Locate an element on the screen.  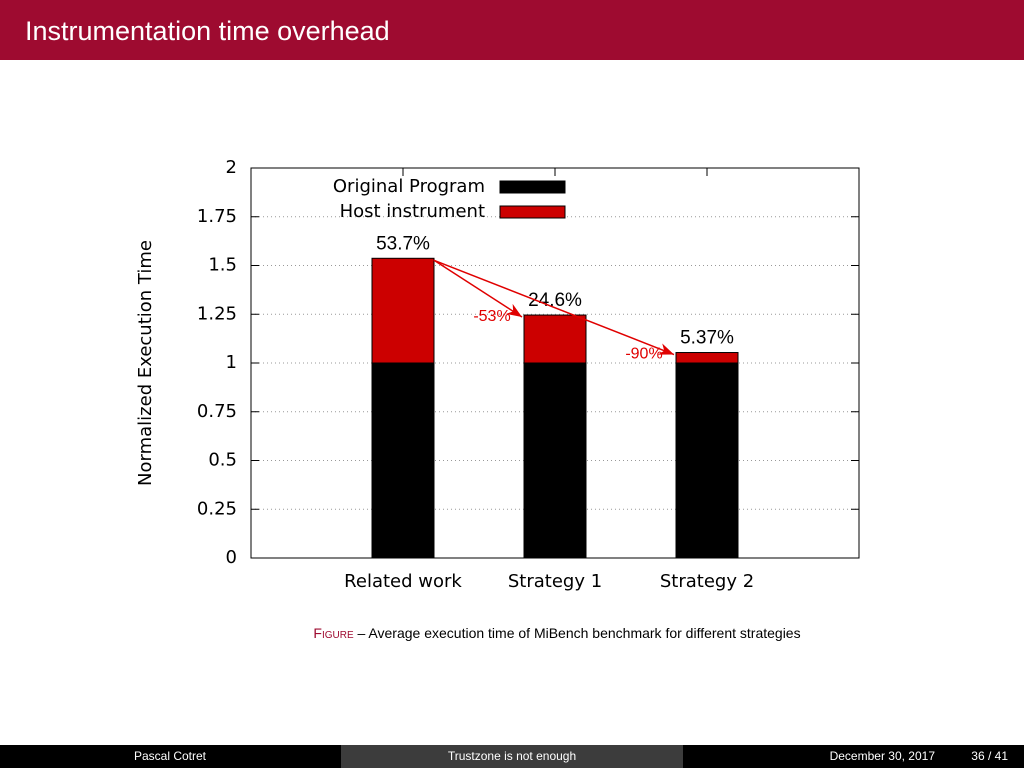
y-tick-label: 1.5 is located at coordinates (222, 265).